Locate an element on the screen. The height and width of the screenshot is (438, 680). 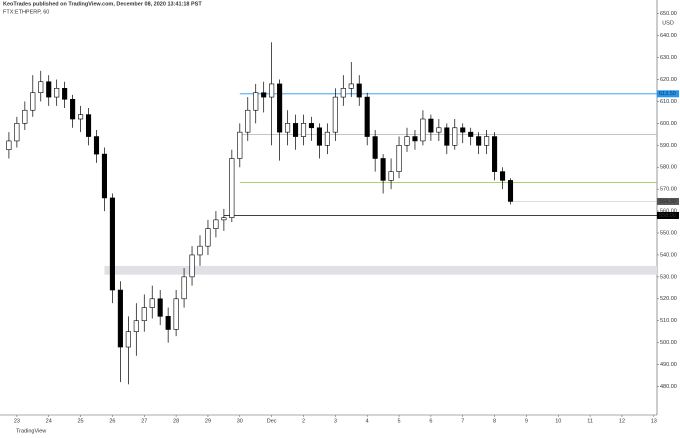
x-tick-label: 7 is located at coordinates (462, 421).